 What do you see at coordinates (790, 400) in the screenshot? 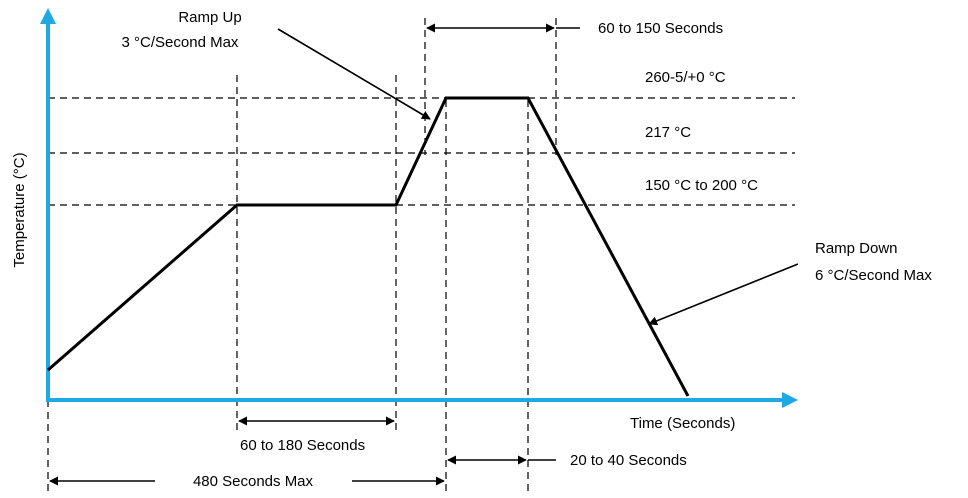
I see `x-axis-arrow-icon` at bounding box center [790, 400].